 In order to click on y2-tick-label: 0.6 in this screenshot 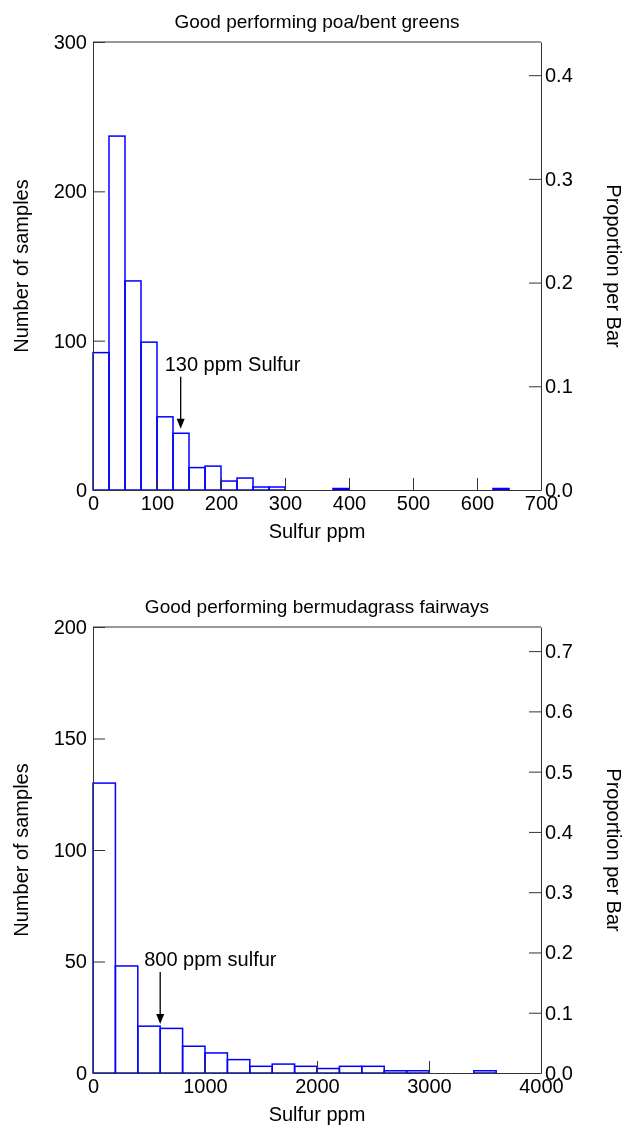, I will do `click(559, 711)`.